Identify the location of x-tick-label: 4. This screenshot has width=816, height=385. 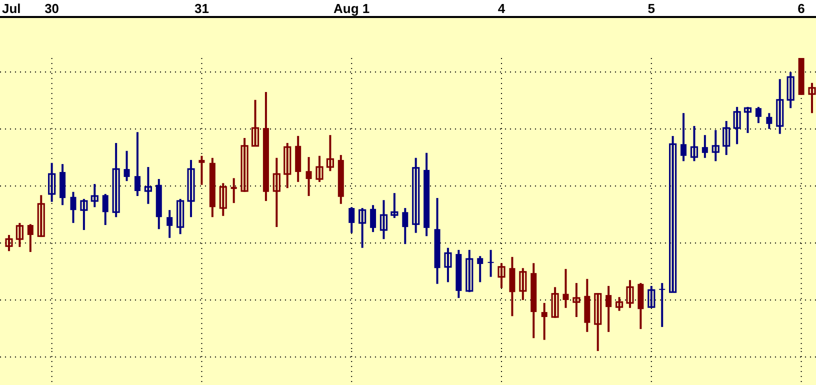
(502, 8).